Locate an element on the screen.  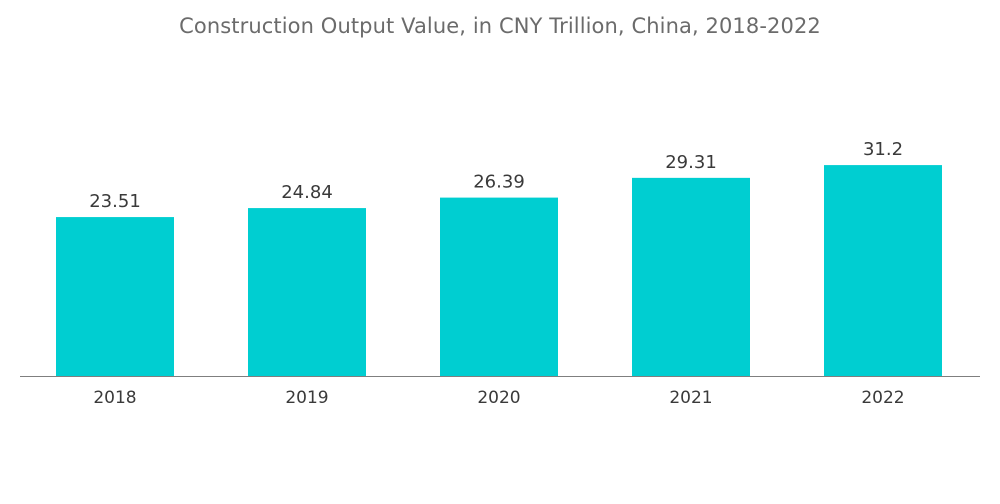
value-label-2019: 24.84 is located at coordinates (307, 192).